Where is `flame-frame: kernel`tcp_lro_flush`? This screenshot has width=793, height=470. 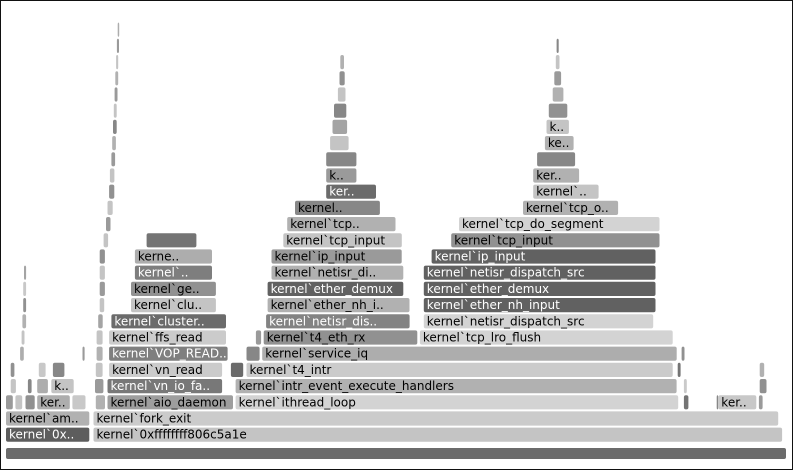
flame-frame: kernel`tcp_lro_flush is located at coordinates (546, 337).